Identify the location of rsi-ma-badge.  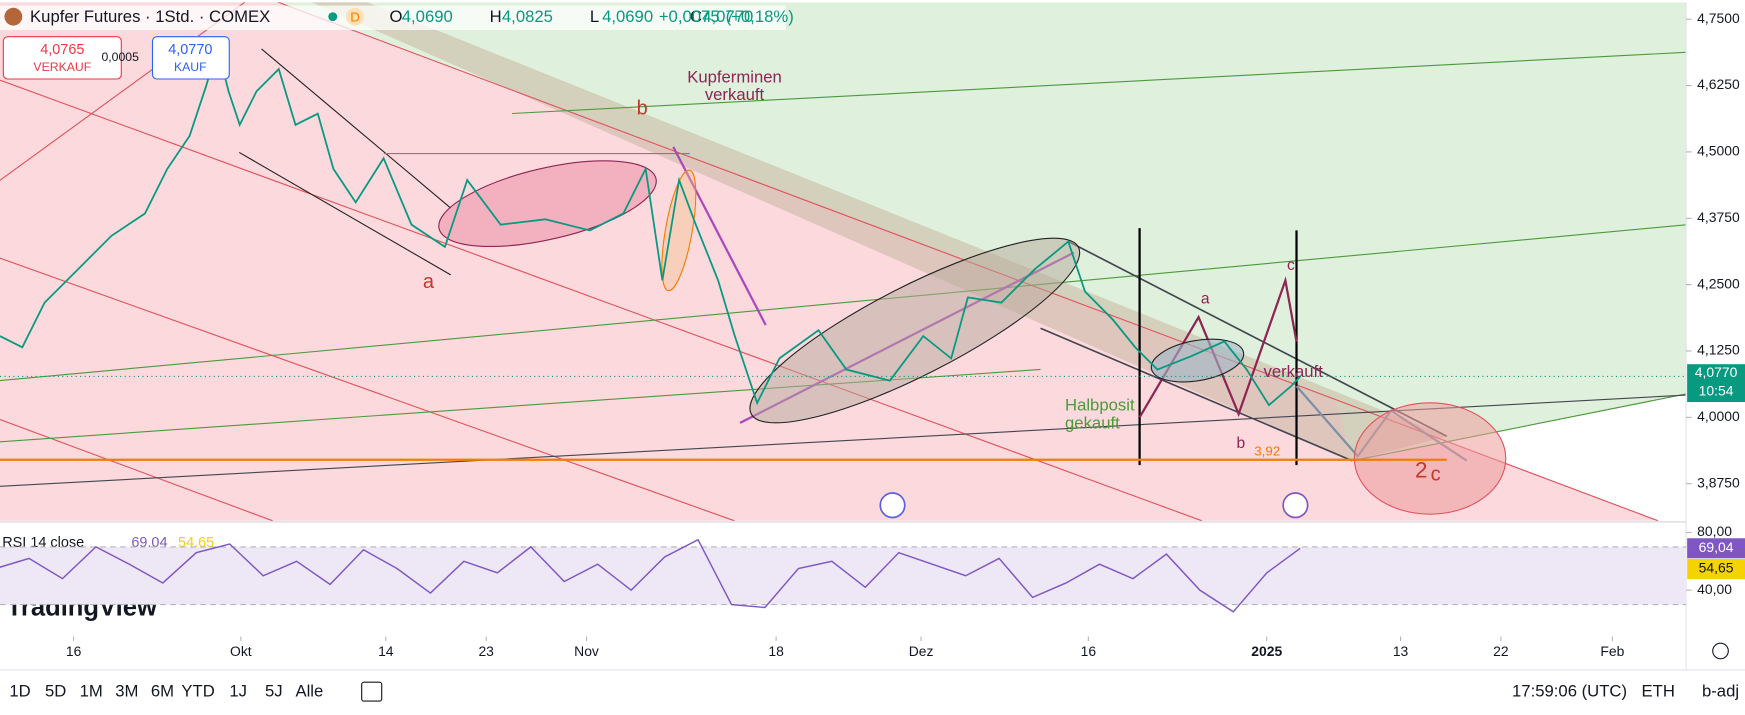
(1716, 569).